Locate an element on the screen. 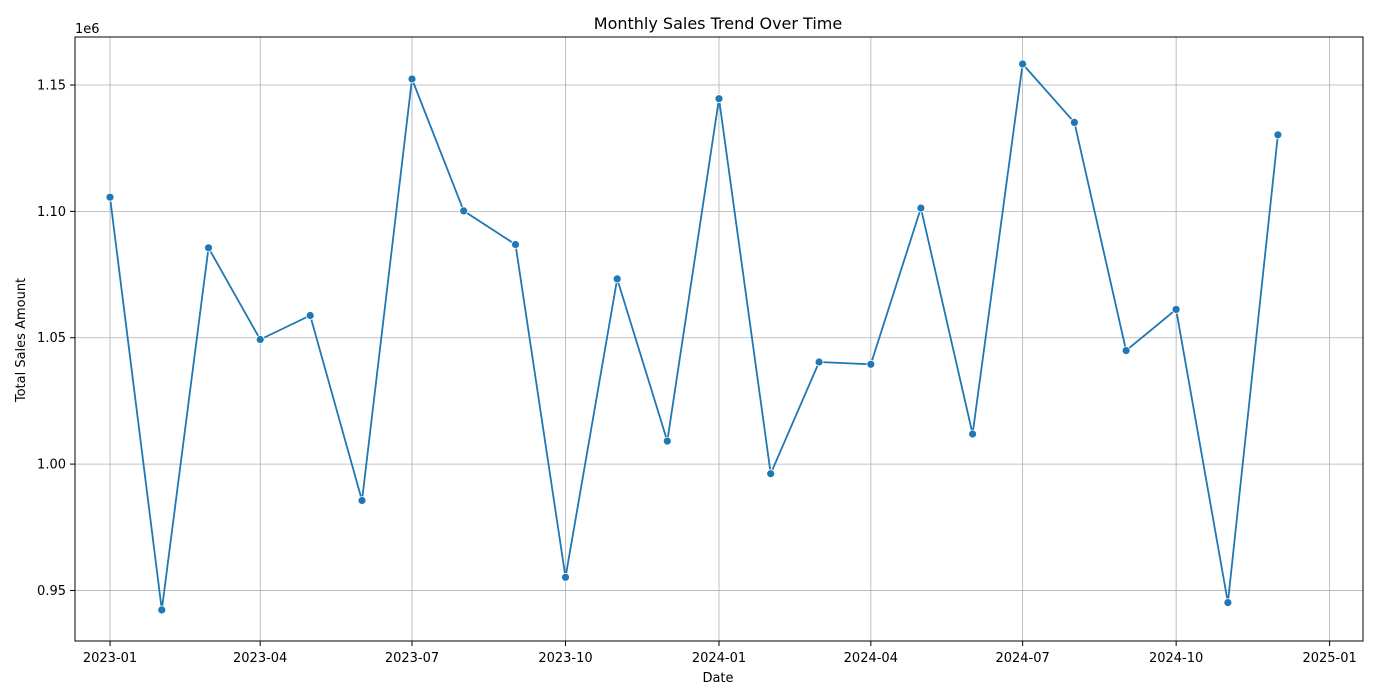  y-tick-label: 1.05 is located at coordinates (51, 338).